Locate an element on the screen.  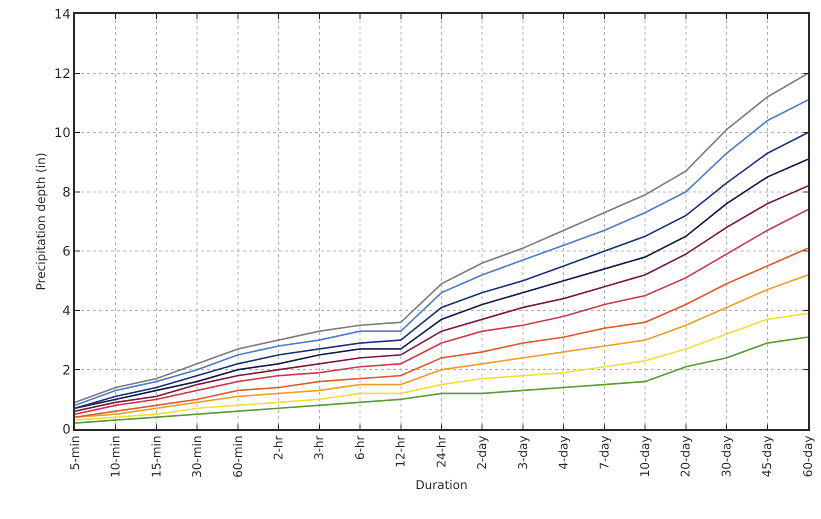
x-tick-label: 30-min is located at coordinates (197, 457).